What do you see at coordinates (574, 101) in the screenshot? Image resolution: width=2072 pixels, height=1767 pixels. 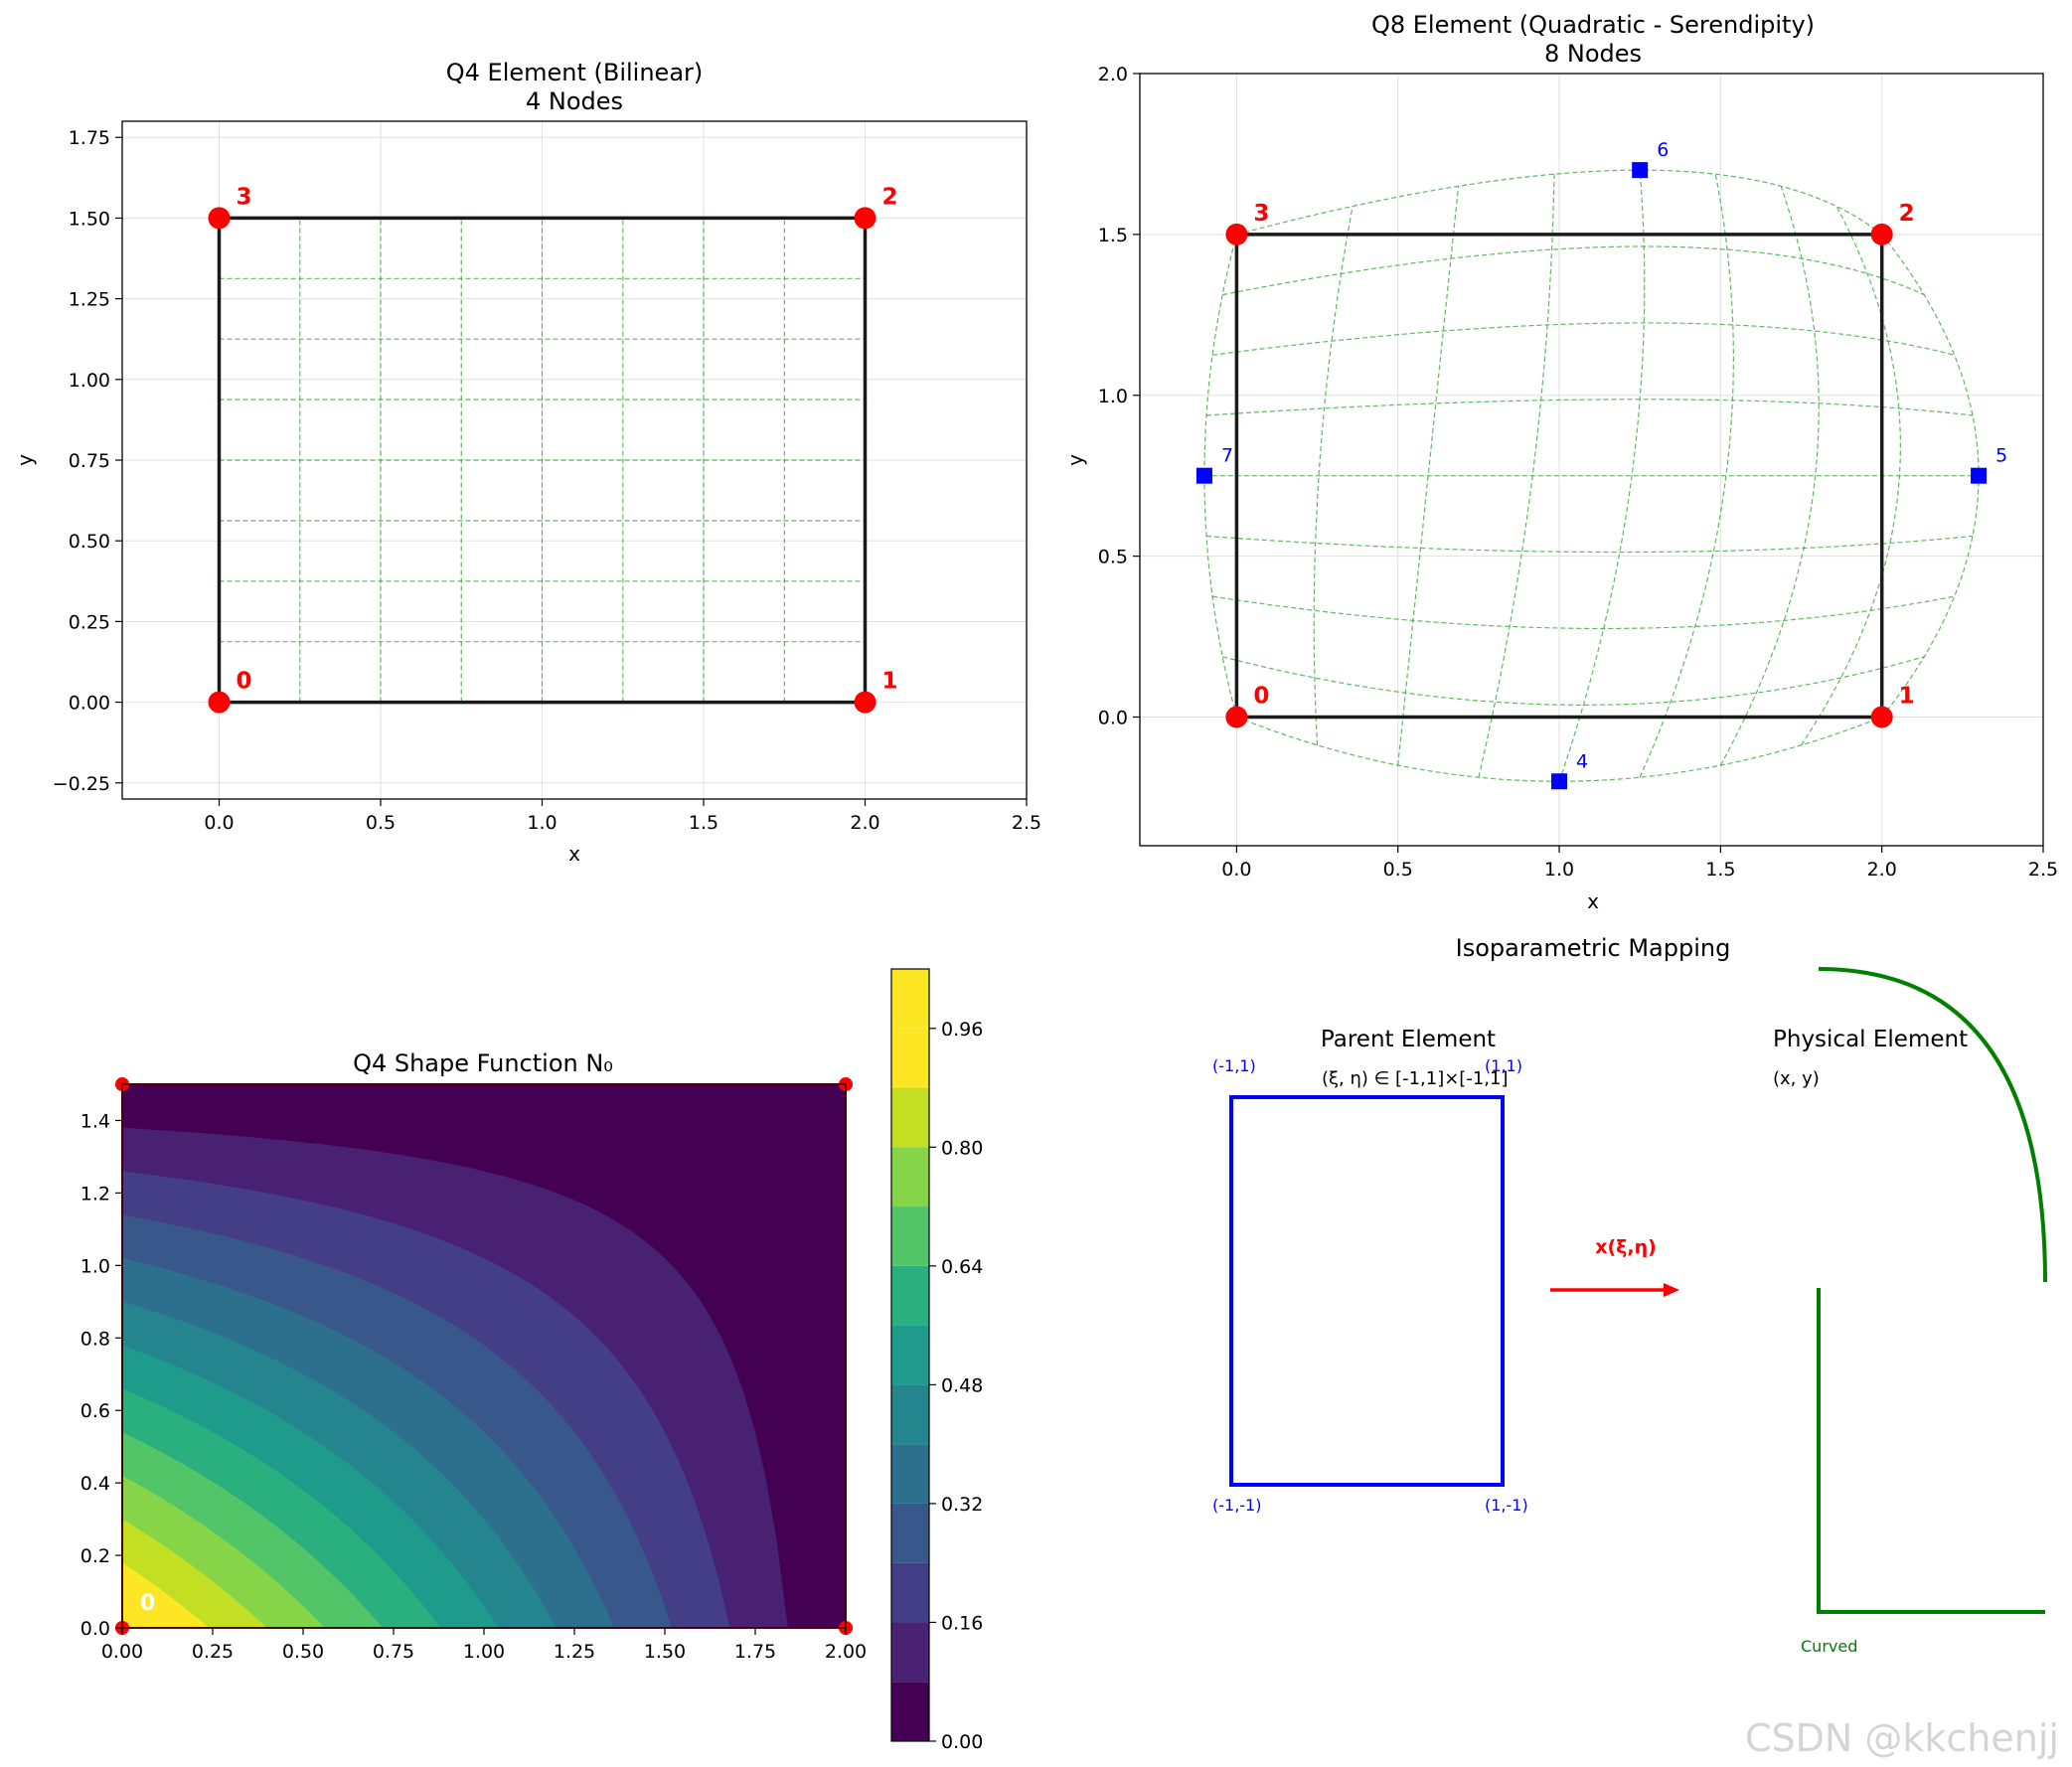 I see `q4-chart-subtitle: 4 Nodes` at bounding box center [574, 101].